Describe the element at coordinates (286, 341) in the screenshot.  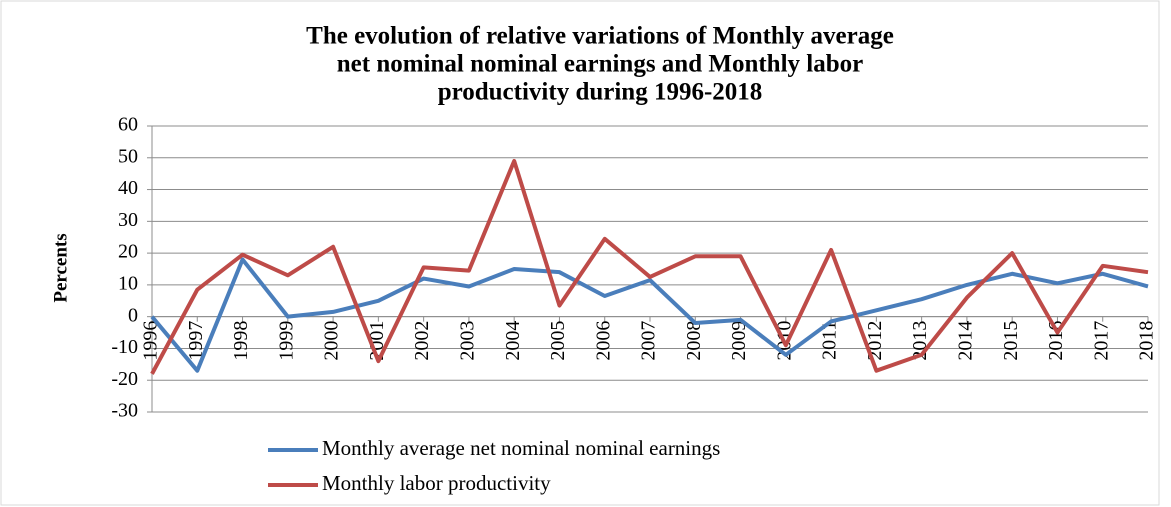
I see `x-tick-label: 1999` at that location.